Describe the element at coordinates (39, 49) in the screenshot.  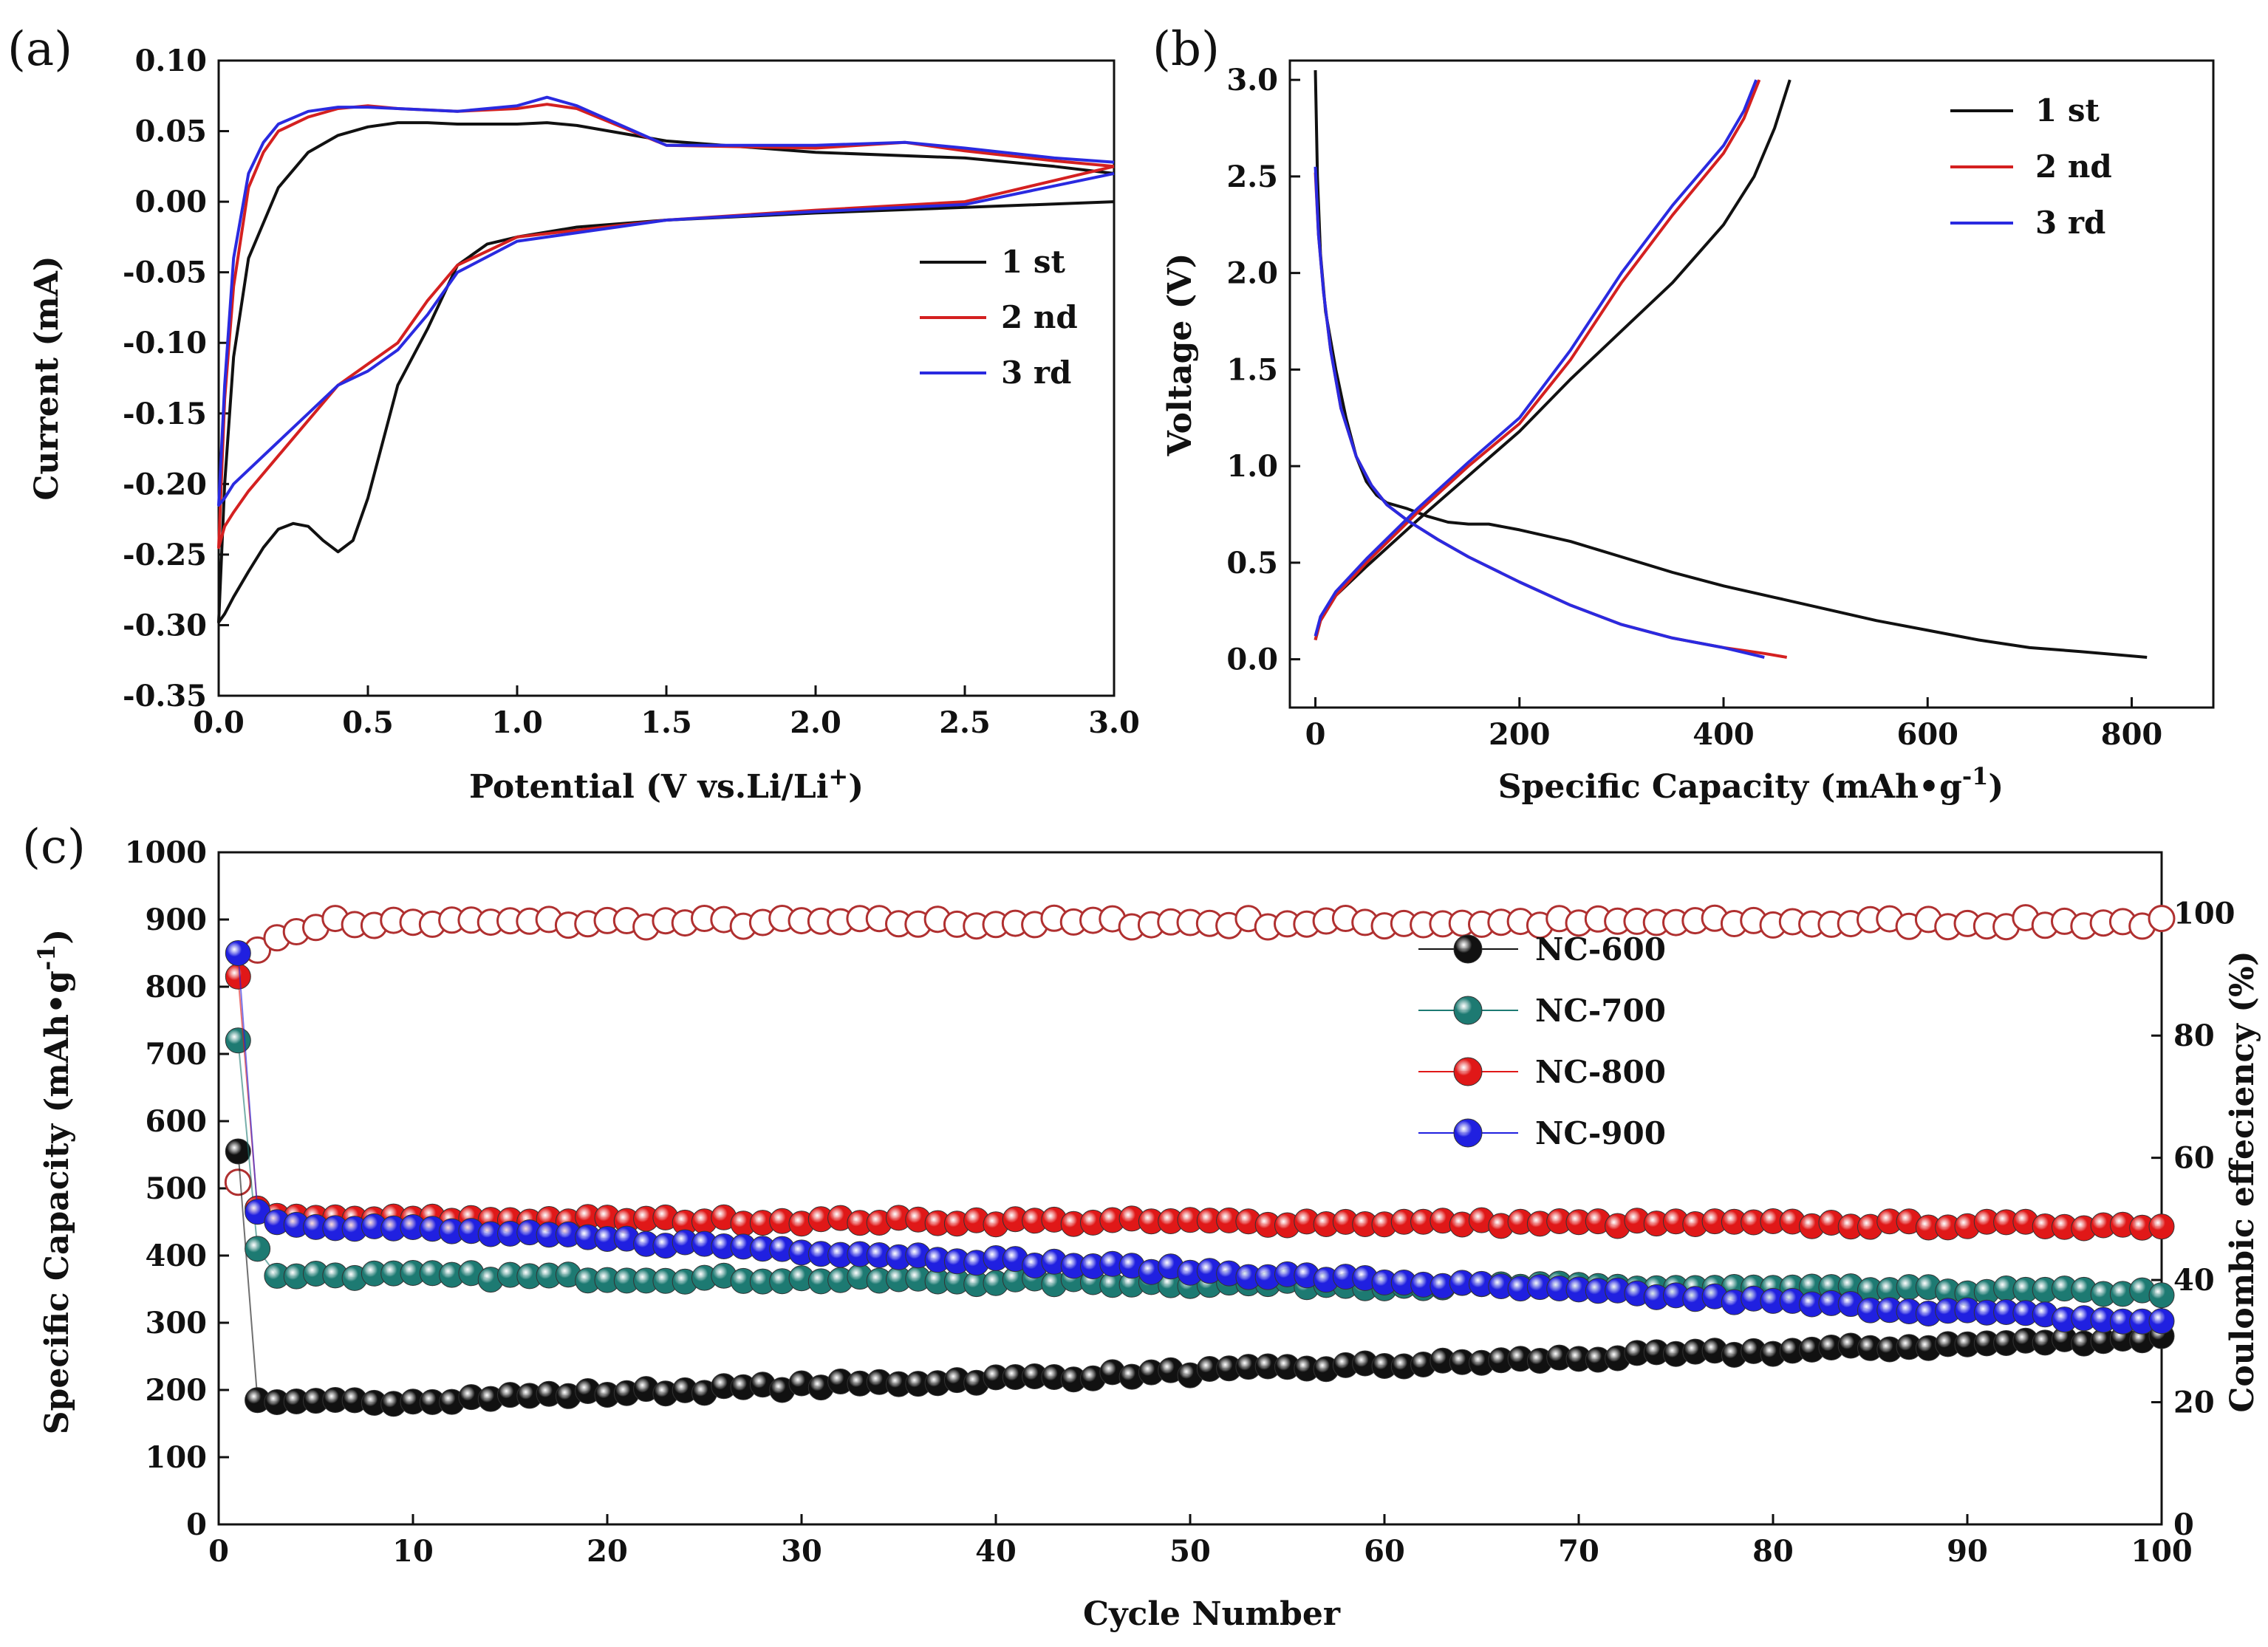
I see `panel-a-label: (a)` at that location.